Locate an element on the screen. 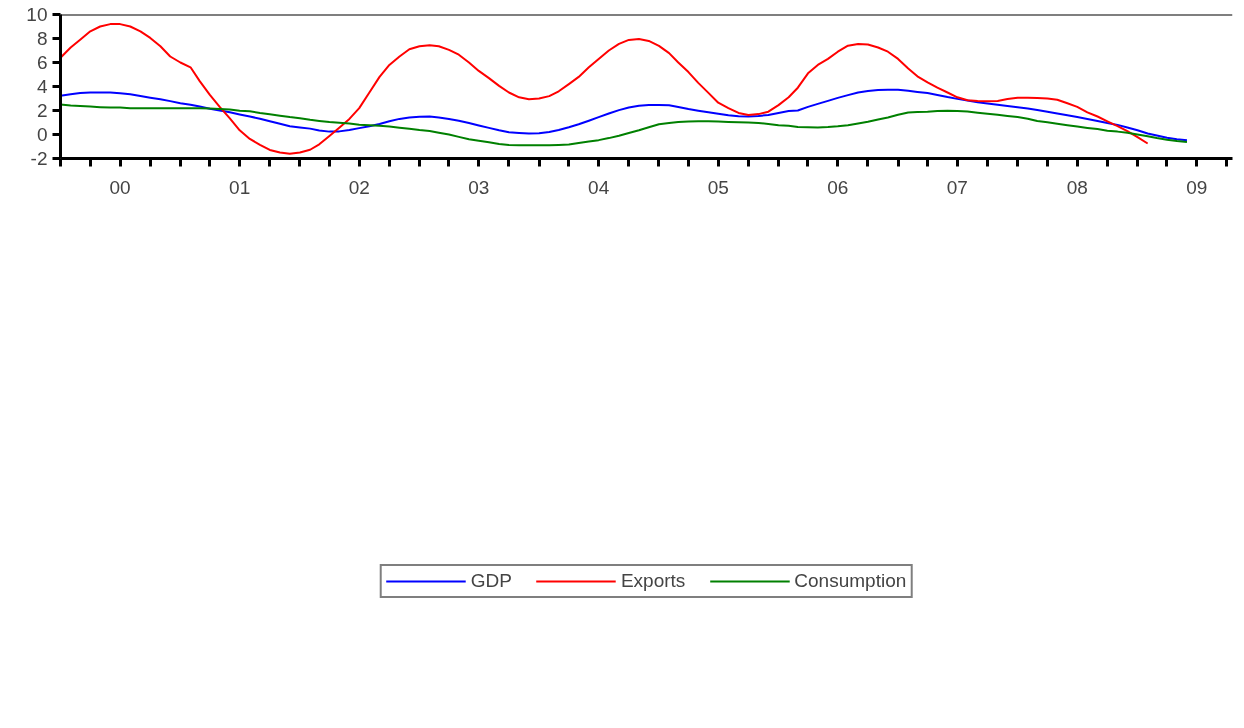 This screenshot has height=728, width=1244. legend-label: Consumption is located at coordinates (850, 580).